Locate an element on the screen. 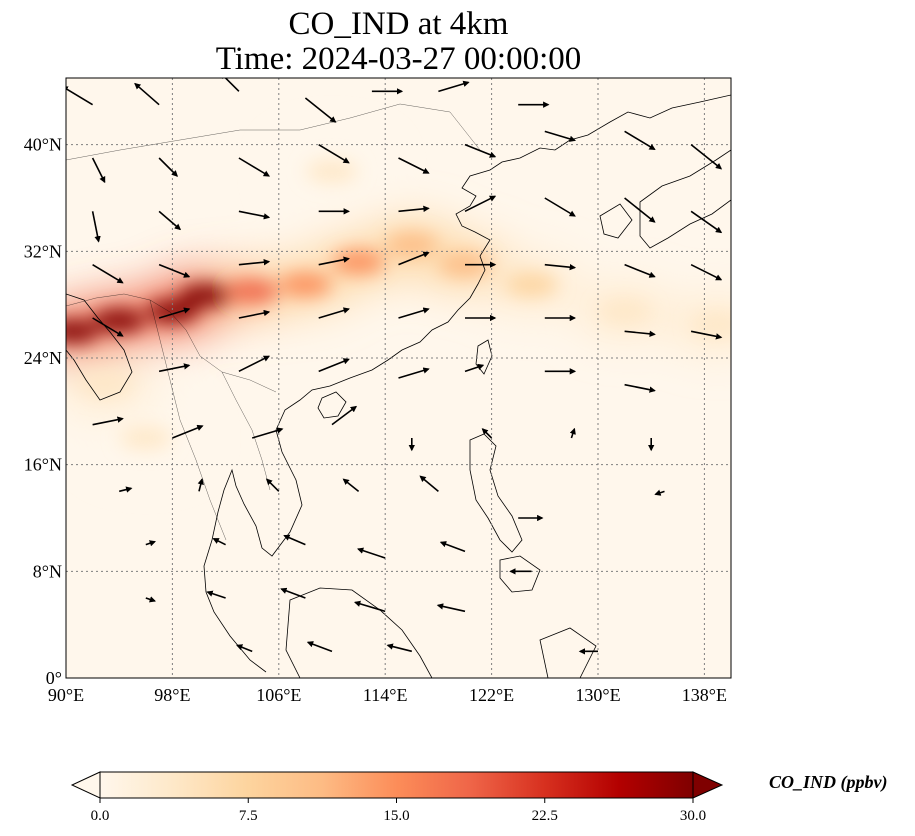 This screenshot has height=836, width=915. philippines-luzon is located at coordinates (496, 493).